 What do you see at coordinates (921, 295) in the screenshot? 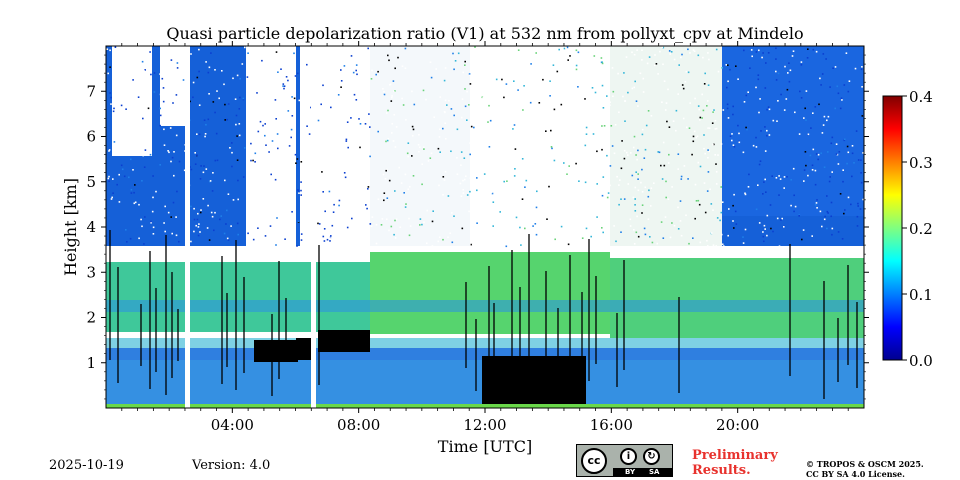
I see `colorbar-tick-label: 0.1` at bounding box center [921, 295].